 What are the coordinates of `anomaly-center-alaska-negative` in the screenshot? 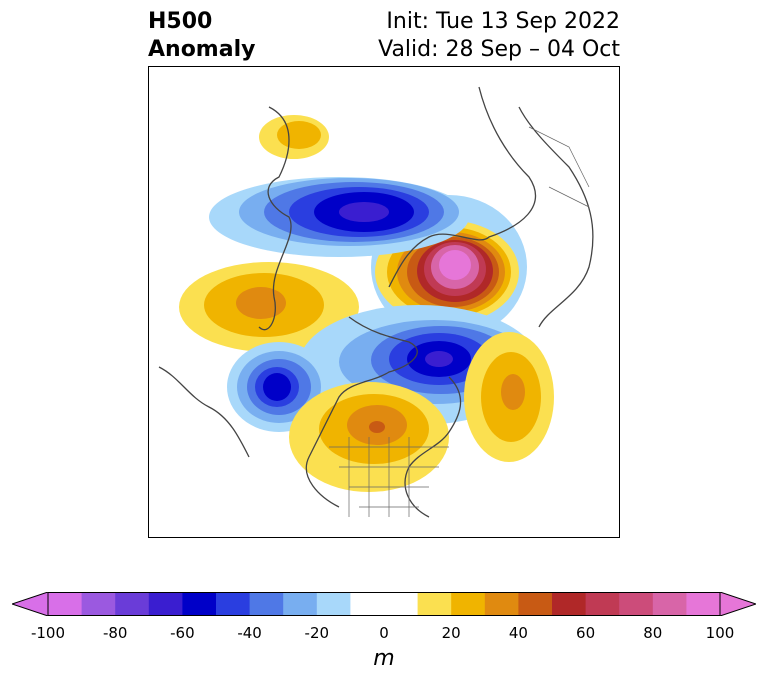 It's located at (279, 387).